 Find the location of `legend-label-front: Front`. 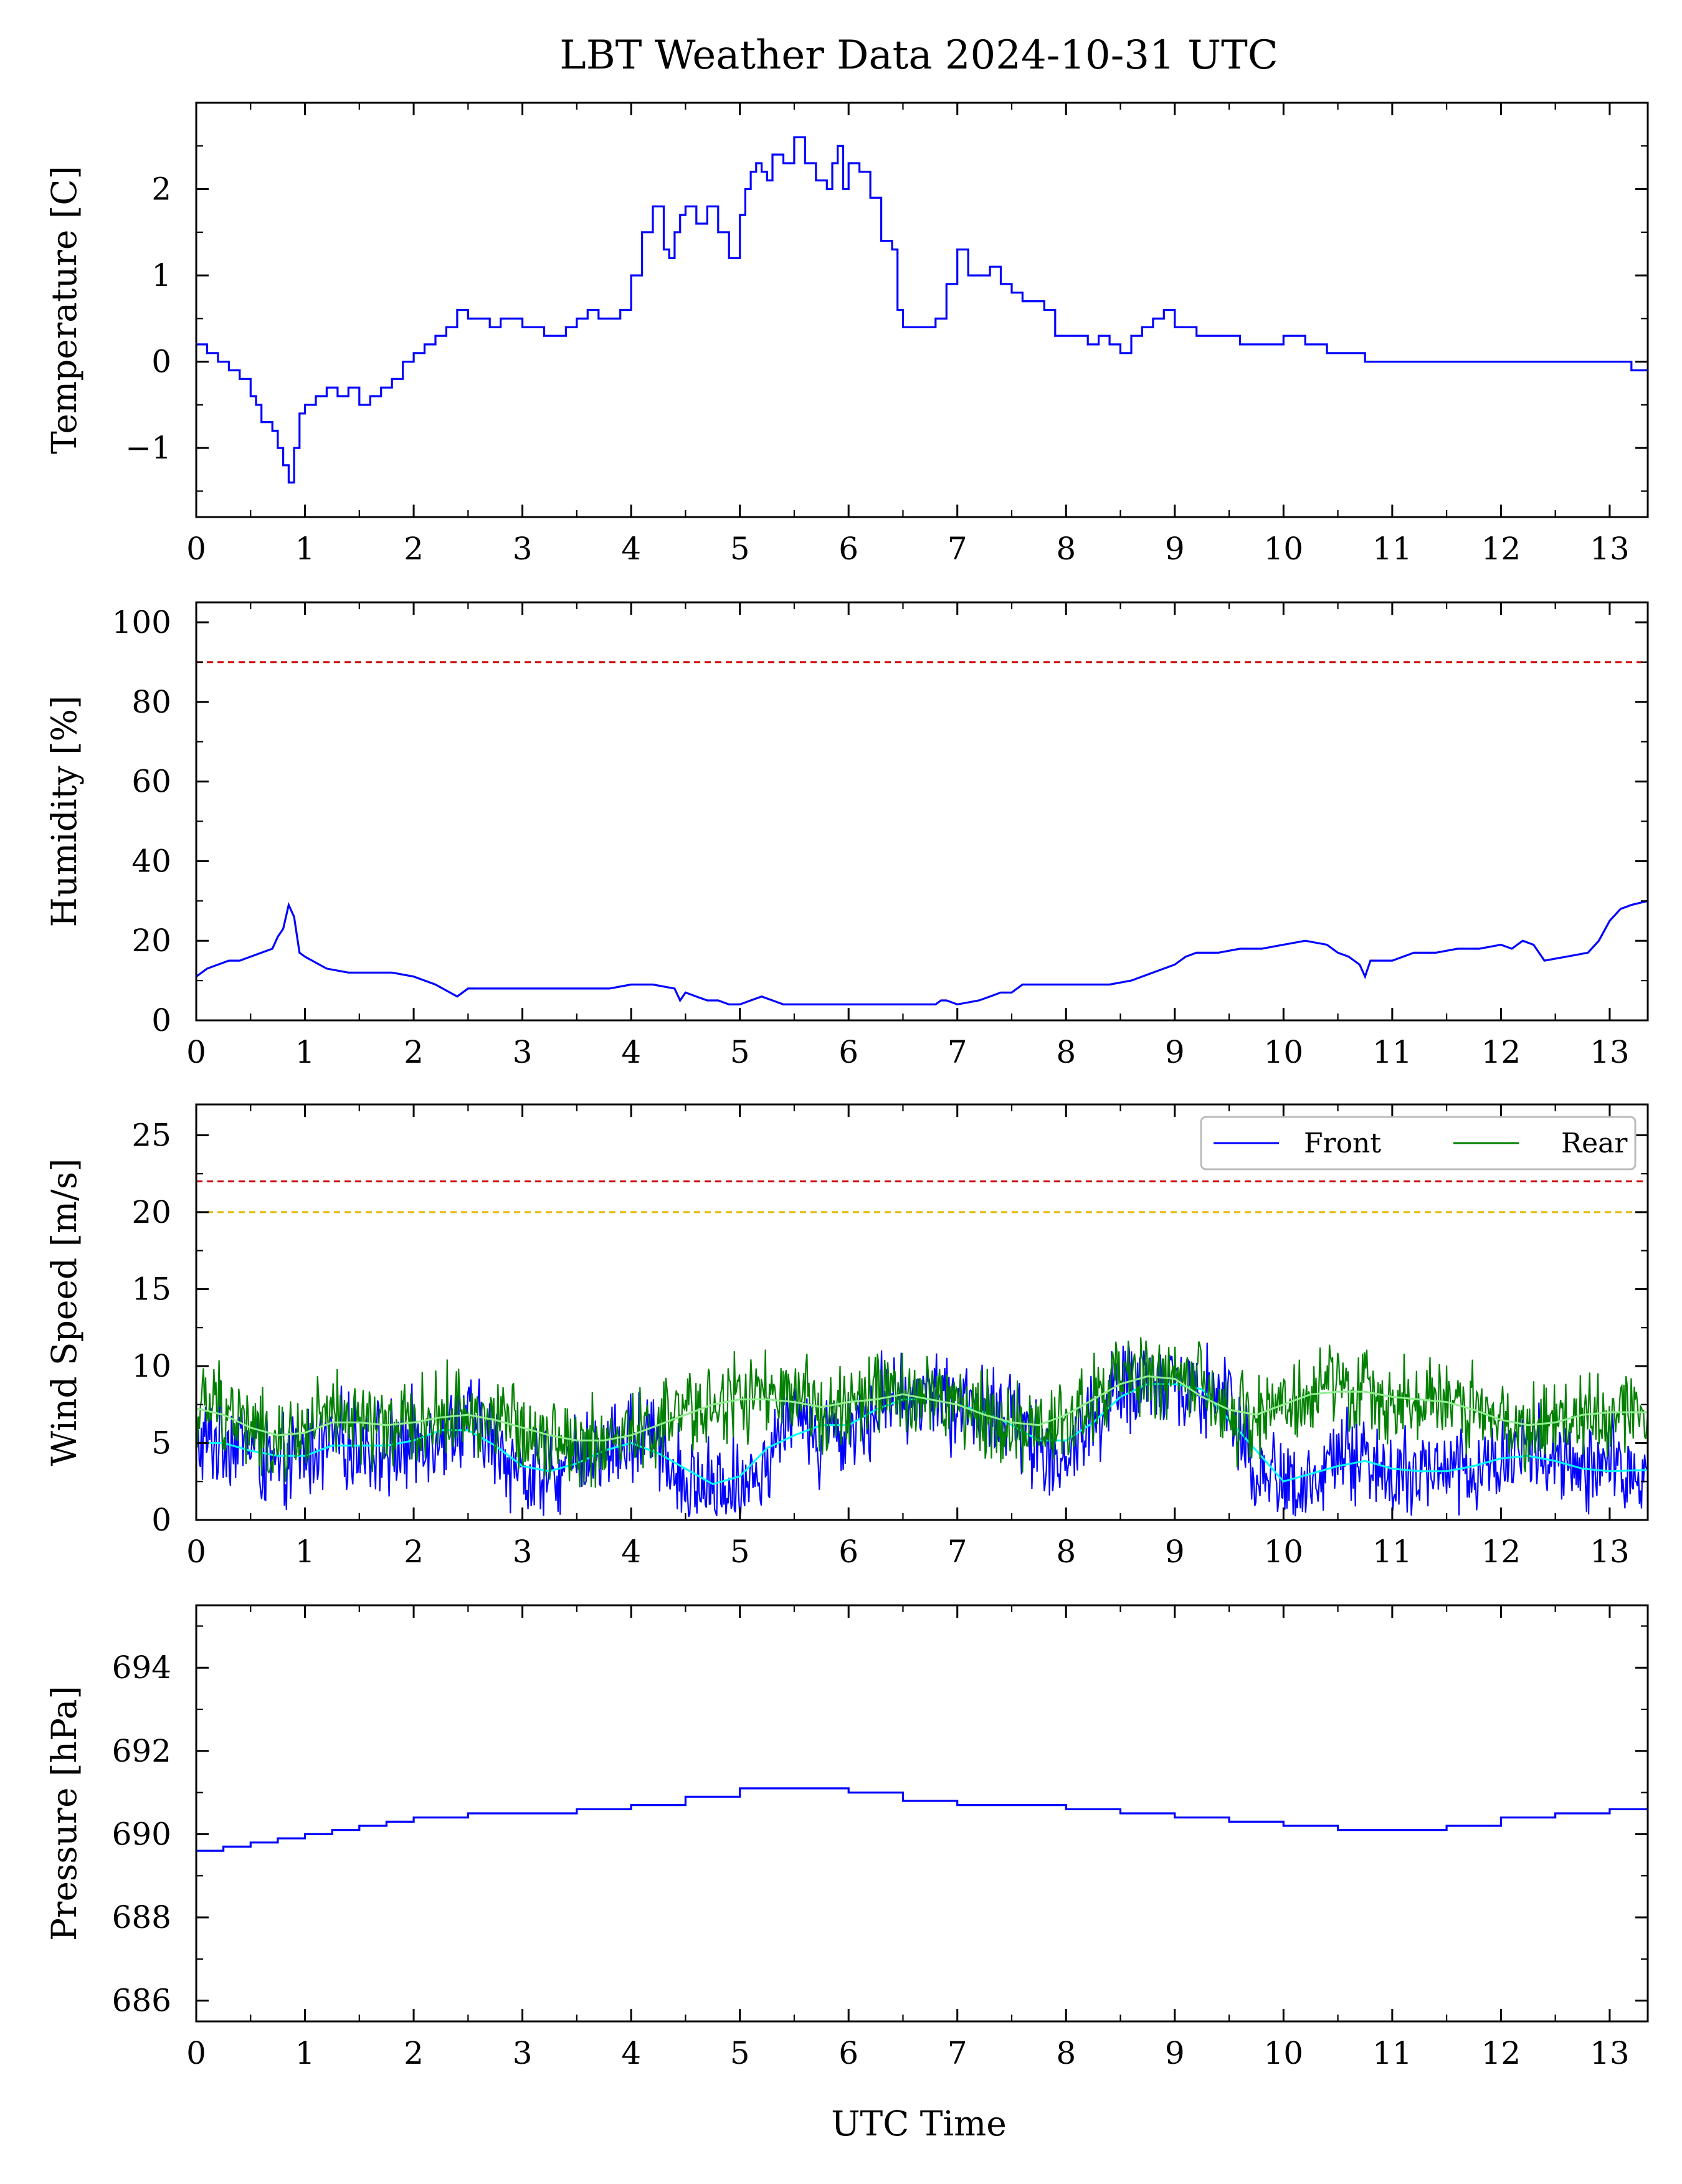

legend-label-front: Front is located at coordinates (1342, 1143).